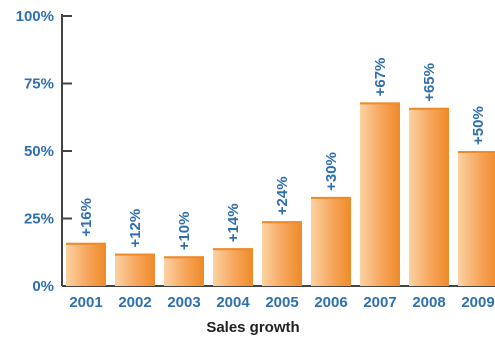 This screenshot has height=340, width=495. What do you see at coordinates (428, 302) in the screenshot?
I see `x-tick-label: 2008` at bounding box center [428, 302].